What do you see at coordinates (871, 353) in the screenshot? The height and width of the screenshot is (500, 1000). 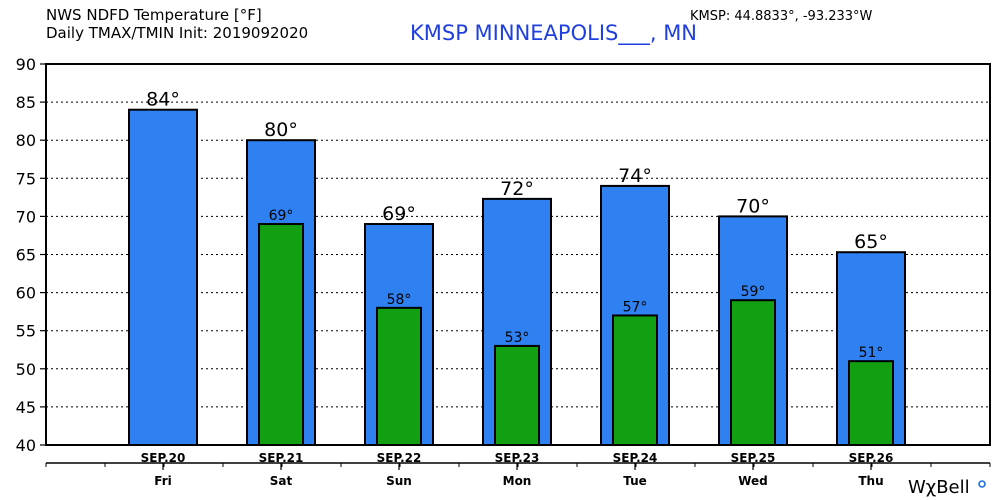 I see `tmin-value-label: 51°` at bounding box center [871, 353].